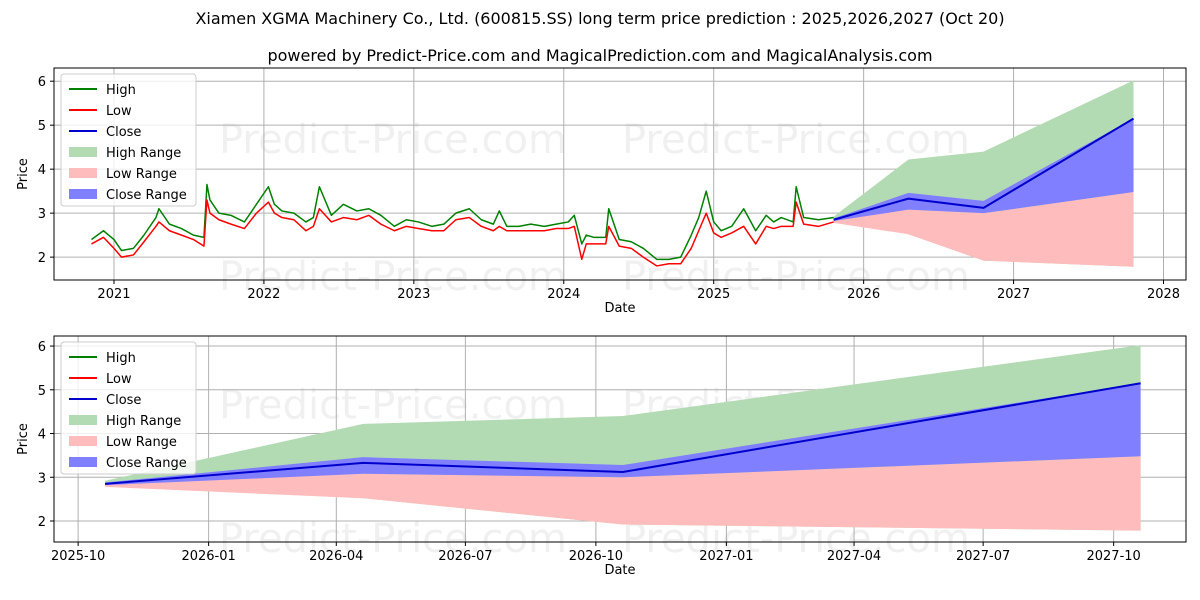  Describe the element at coordinates (863, 294) in the screenshot. I see `x-tick-label: 2026` at that location.